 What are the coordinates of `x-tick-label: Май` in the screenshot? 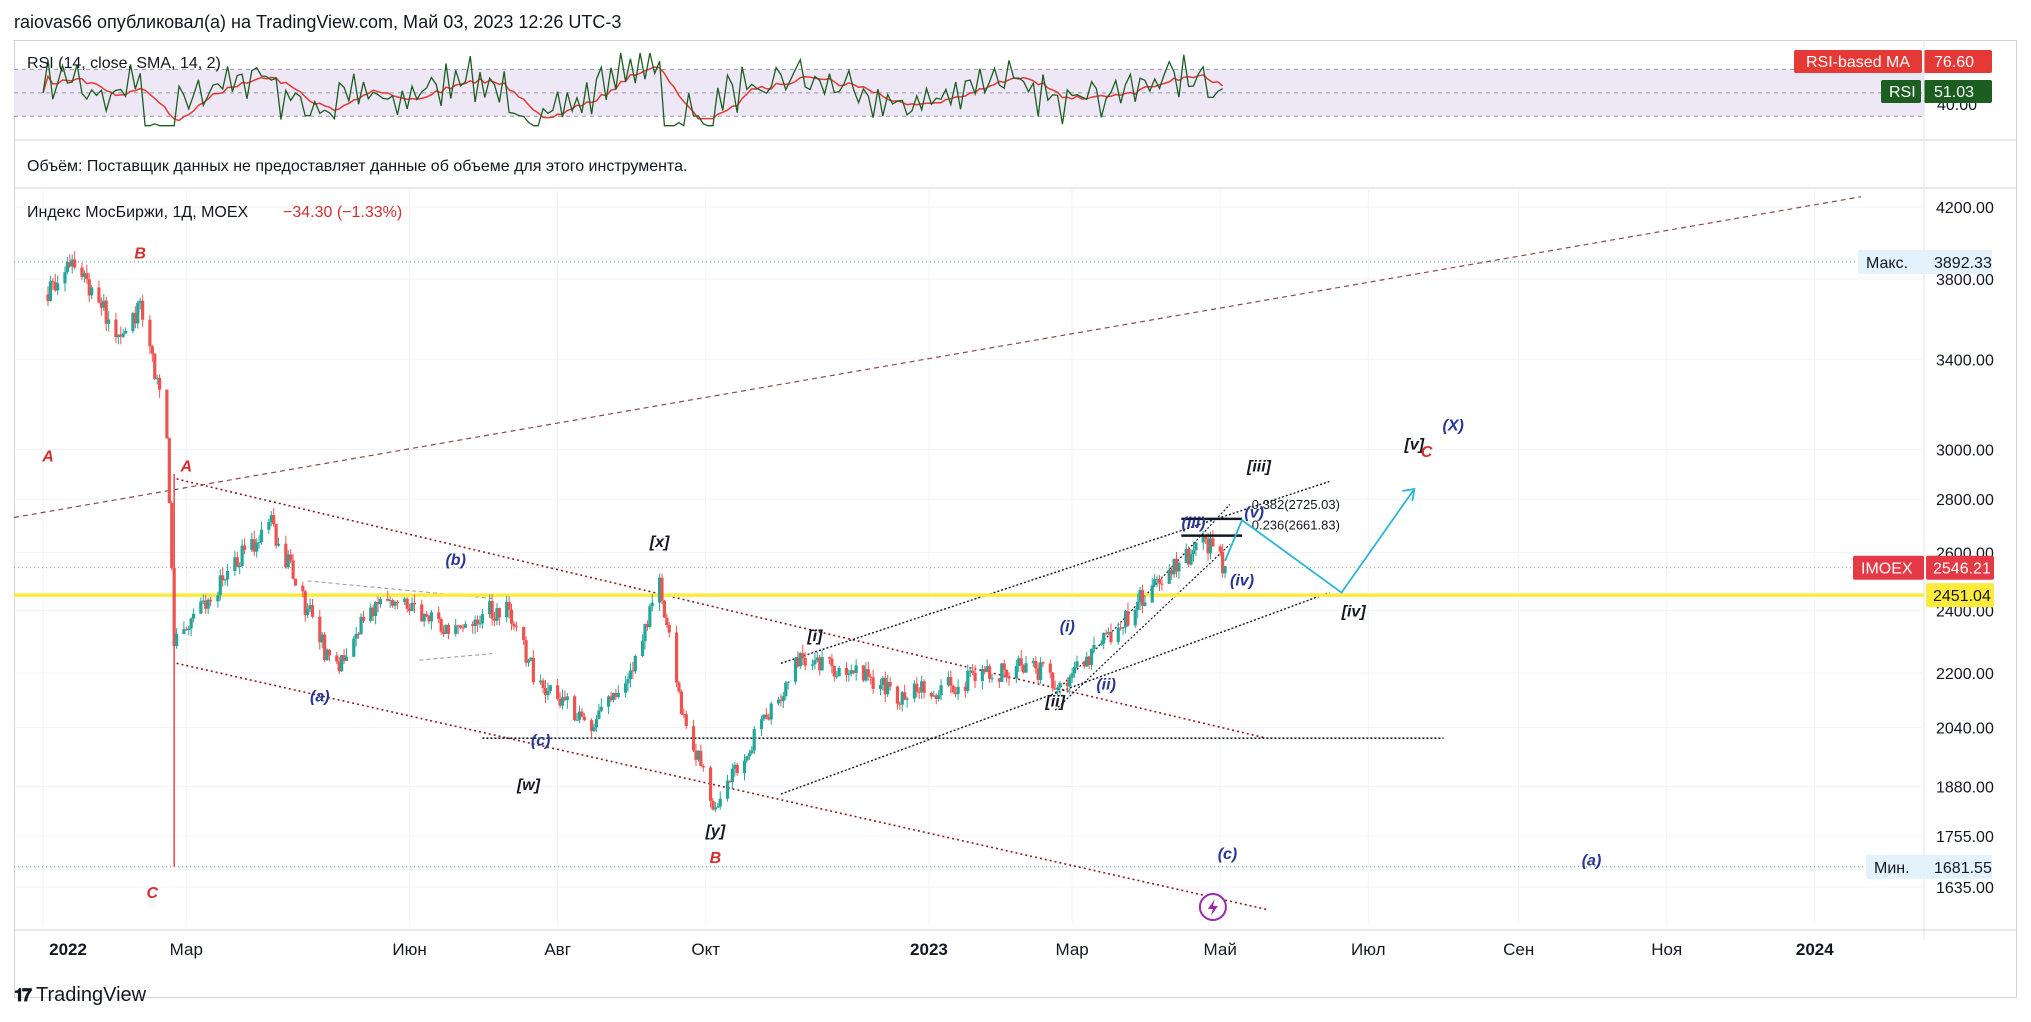 It's located at (1220, 949).